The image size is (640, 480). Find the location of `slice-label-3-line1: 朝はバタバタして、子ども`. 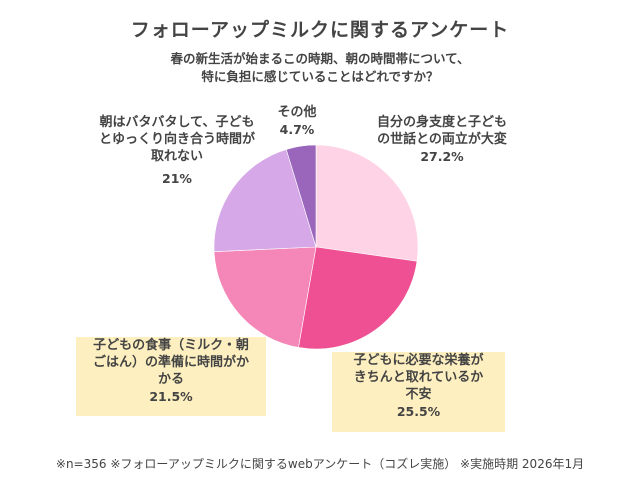

slice-label-3-line1: 朝はバタバタして、子ども is located at coordinates (177, 122).